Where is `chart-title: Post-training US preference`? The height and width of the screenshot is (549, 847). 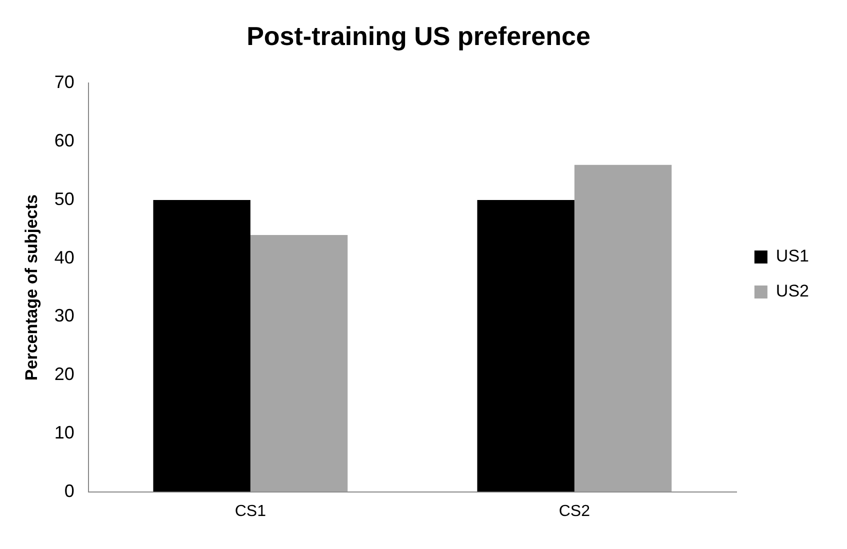
chart-title: Post-training US preference is located at coordinates (418, 35).